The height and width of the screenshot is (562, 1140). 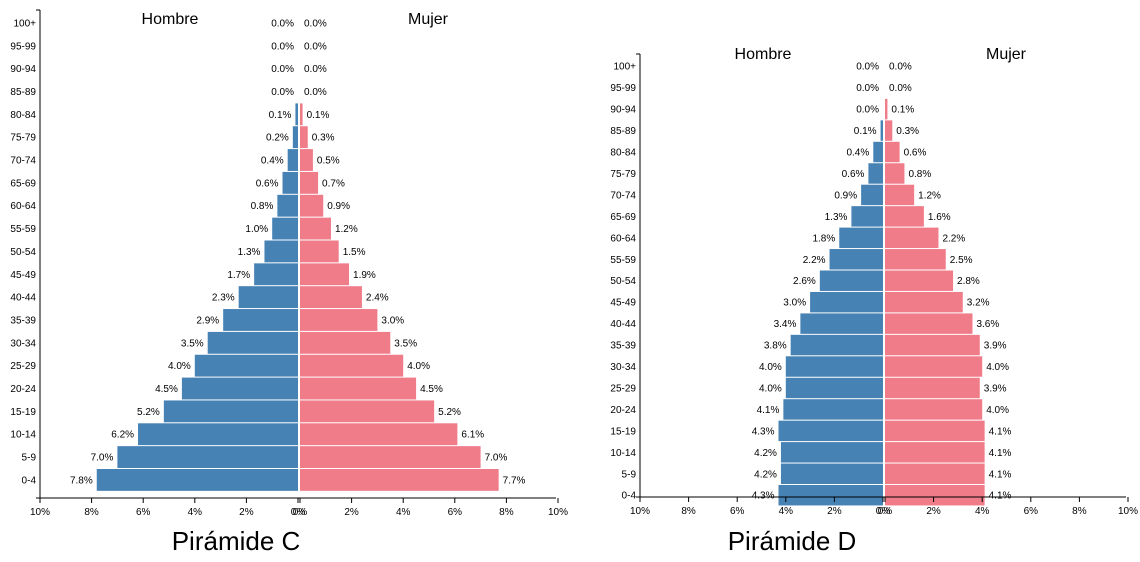 I want to click on data-label-female-45-49: 3.2%, so click(x=978, y=303).